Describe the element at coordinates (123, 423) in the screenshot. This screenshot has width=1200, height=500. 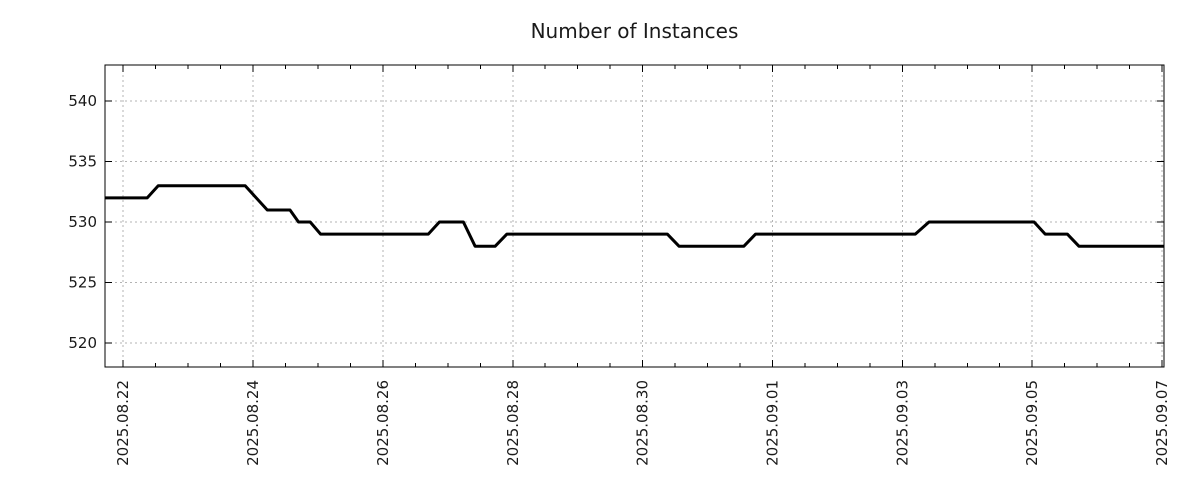
I see `svg-text: 2025.08.22` at that location.